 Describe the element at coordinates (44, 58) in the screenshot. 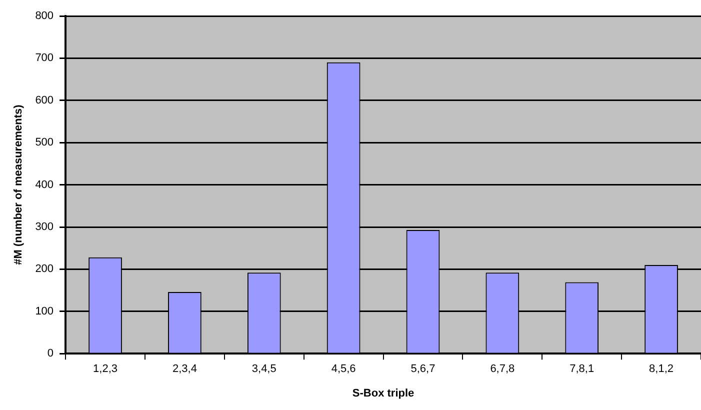

I see `y-tick-label: 700` at that location.